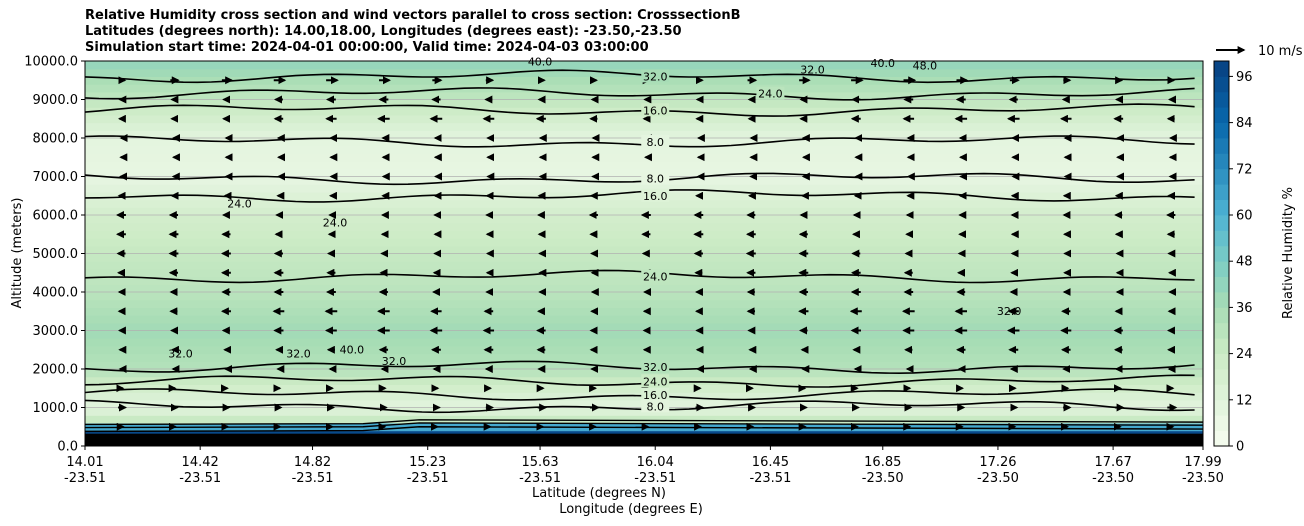 This screenshot has width=1304, height=526. What do you see at coordinates (56, 216) in the screenshot?
I see `y-tick-label: 6000.0` at bounding box center [56, 216].